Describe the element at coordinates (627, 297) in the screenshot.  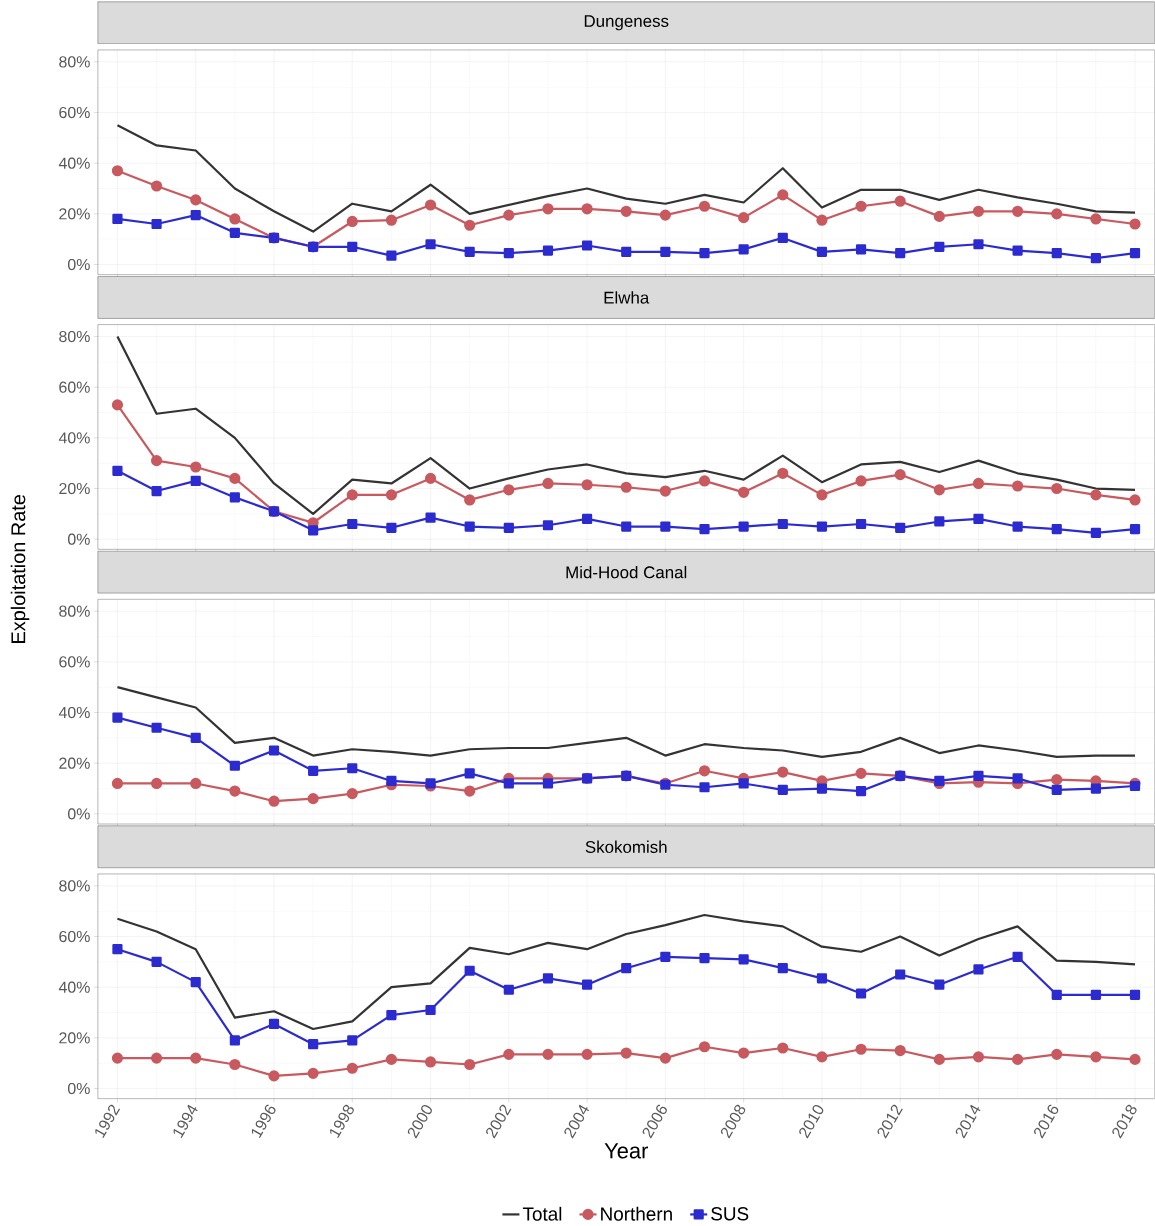
I see `chart-title: Elwha` at that location.